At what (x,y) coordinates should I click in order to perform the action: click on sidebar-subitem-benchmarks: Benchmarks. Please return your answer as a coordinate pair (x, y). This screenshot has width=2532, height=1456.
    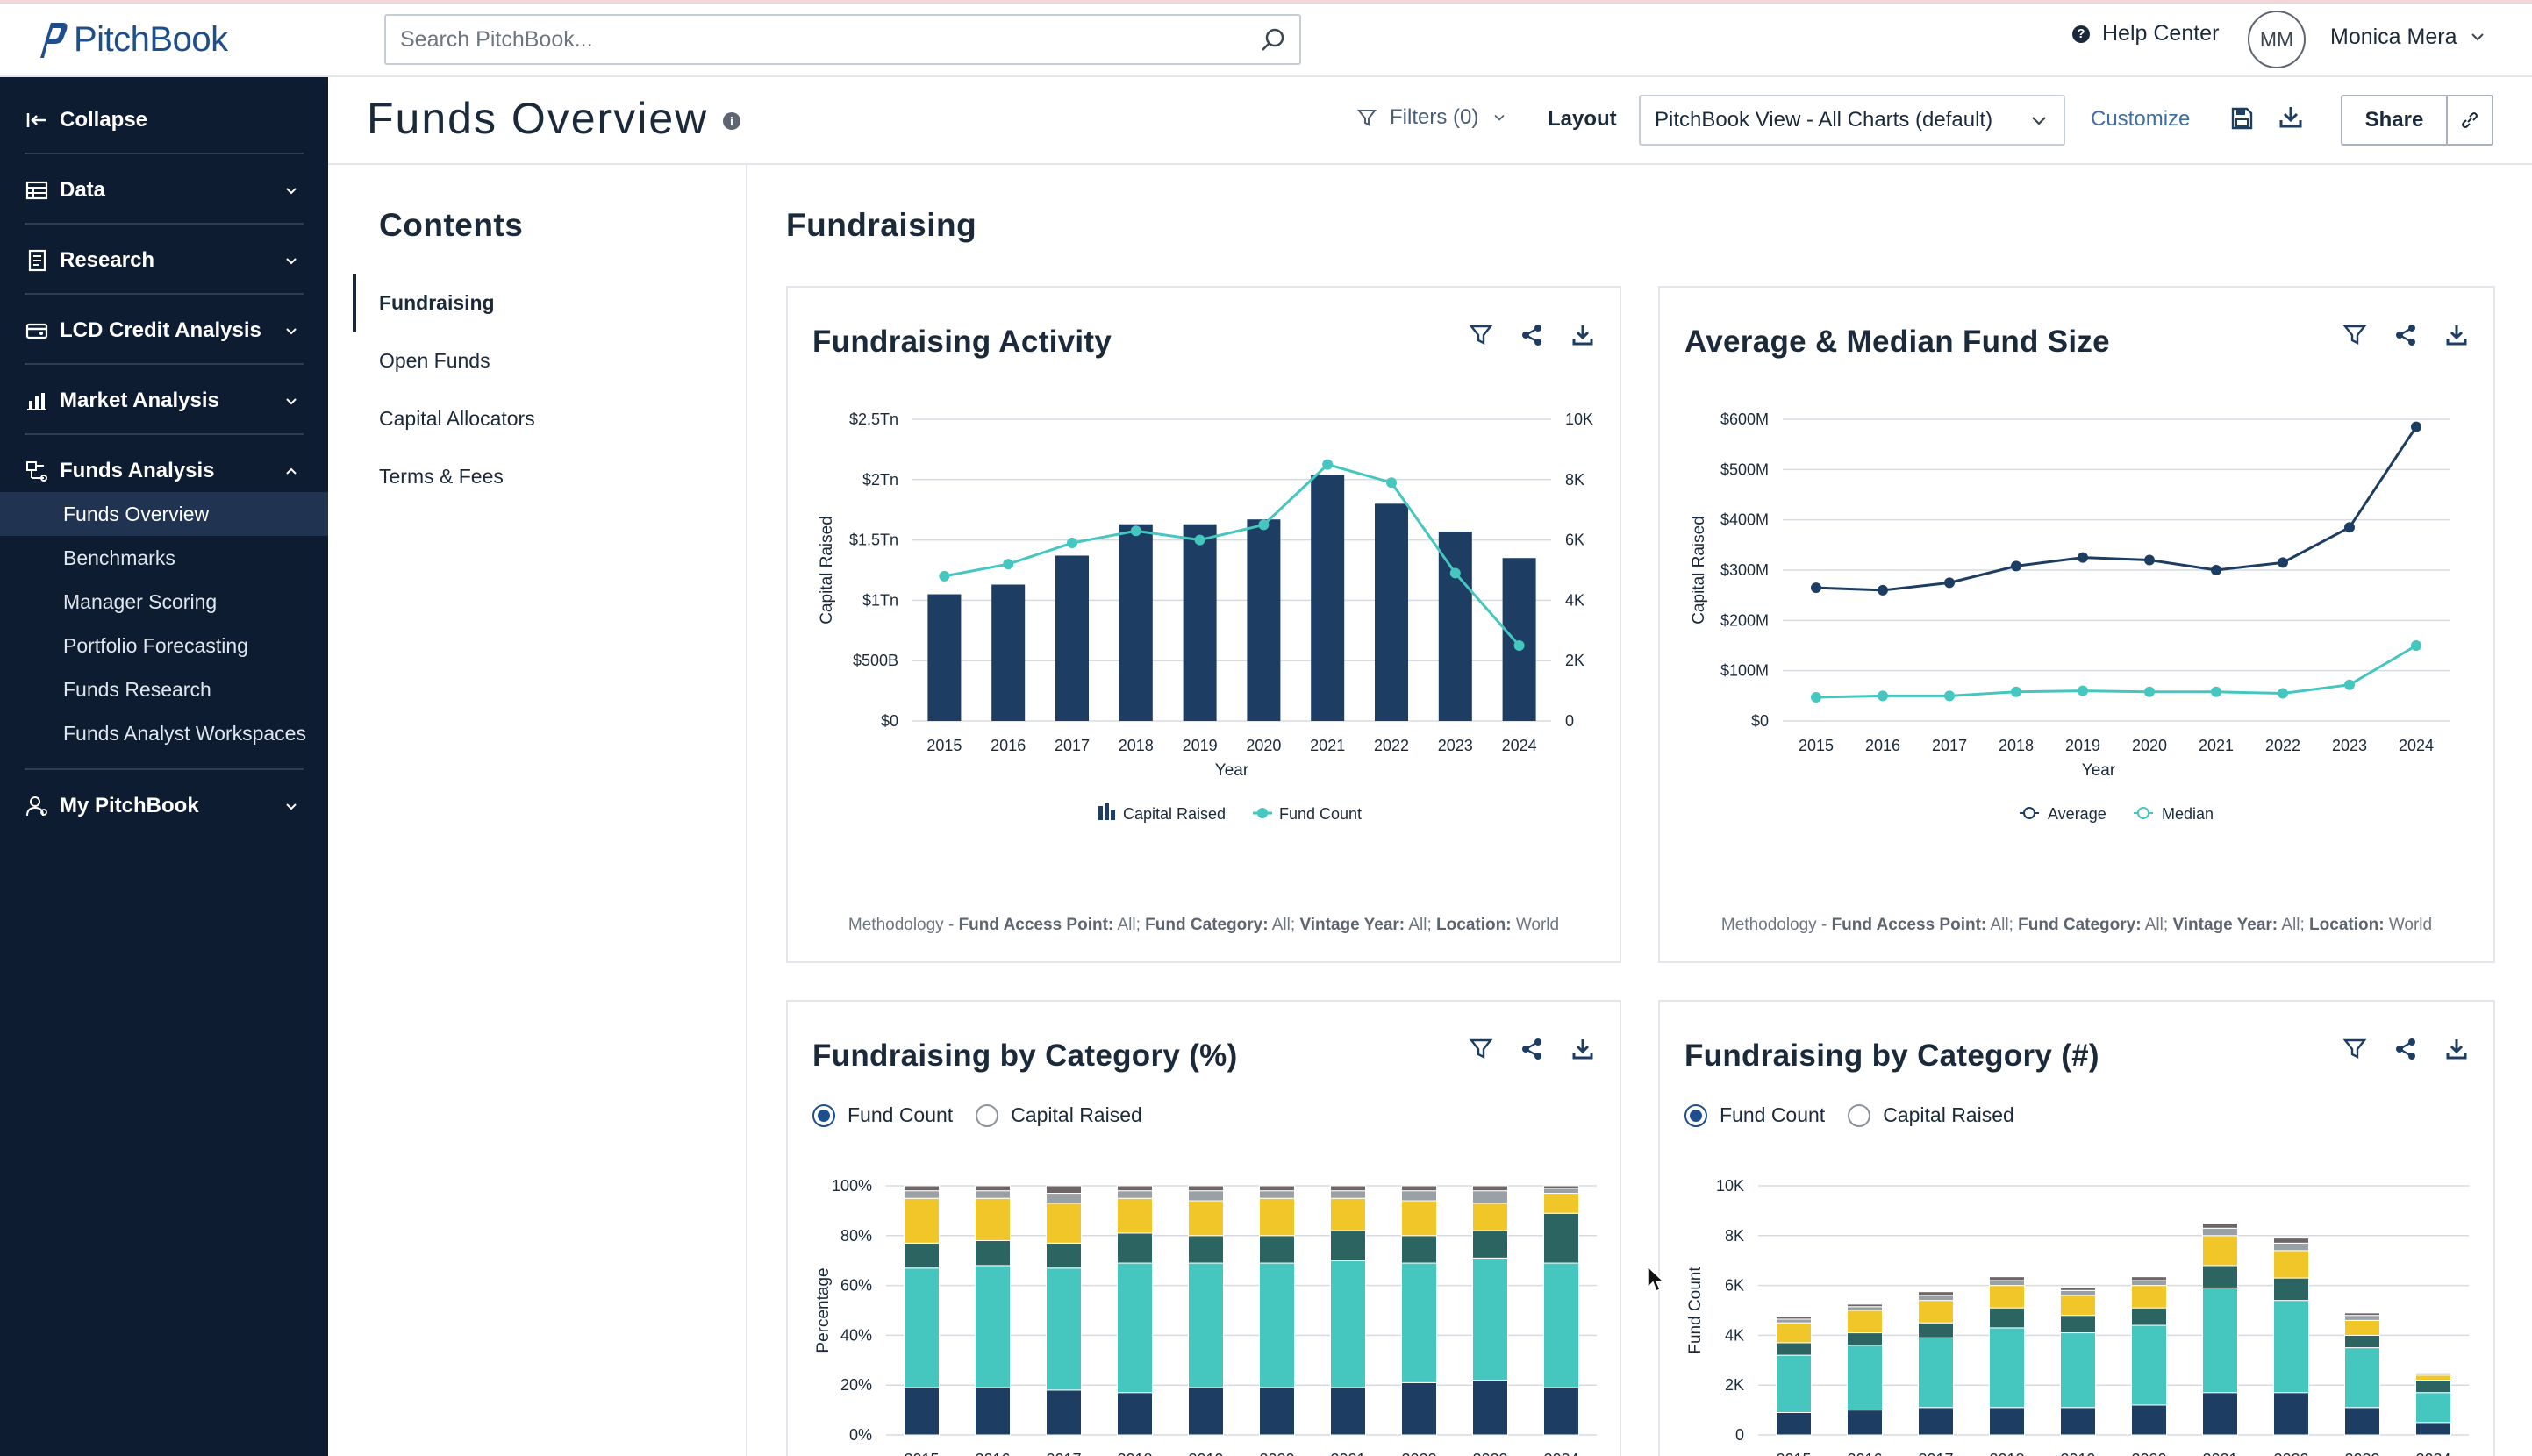
    Looking at the image, I should click on (164, 558).